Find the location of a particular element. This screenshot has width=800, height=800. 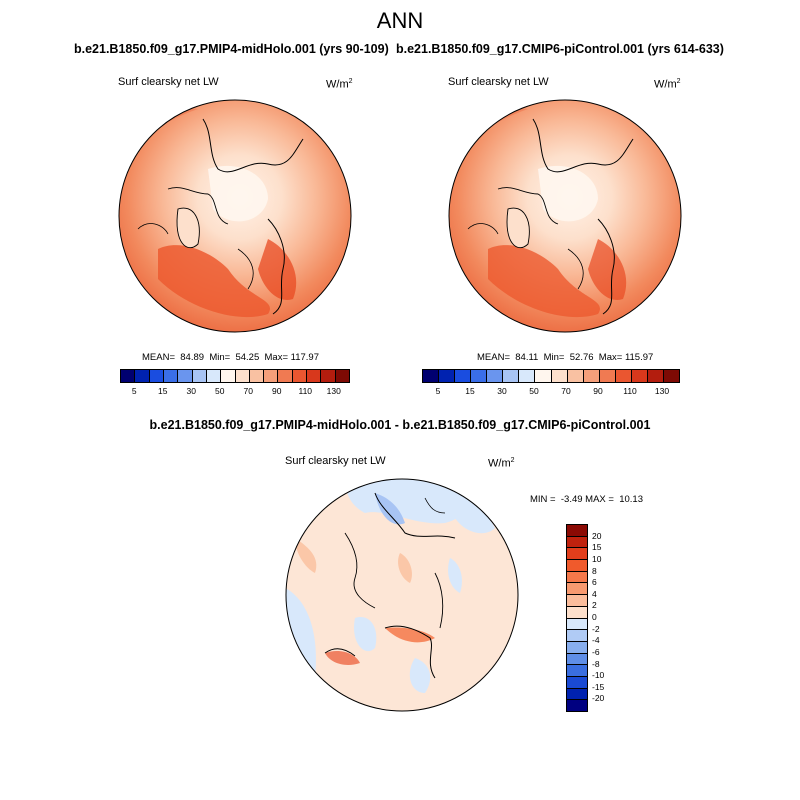

diff-colorbar-ticks: 20 15 10 8 6 4 2 0 -2 -4 -6 -8 -10 -15 -20 is located at coordinates (607, 617).